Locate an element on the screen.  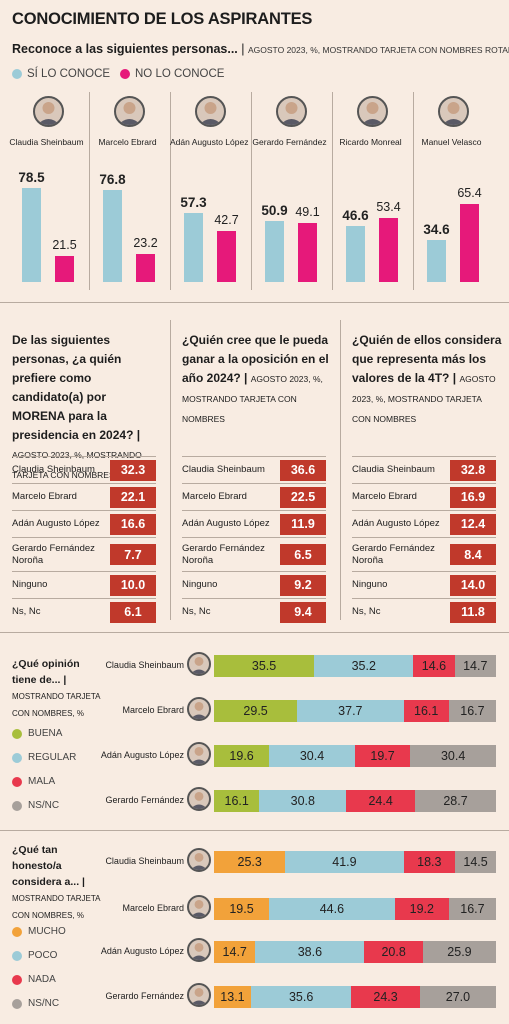
row-label: Gerardo Fernández Noroña is located at coordinates (53, 554).